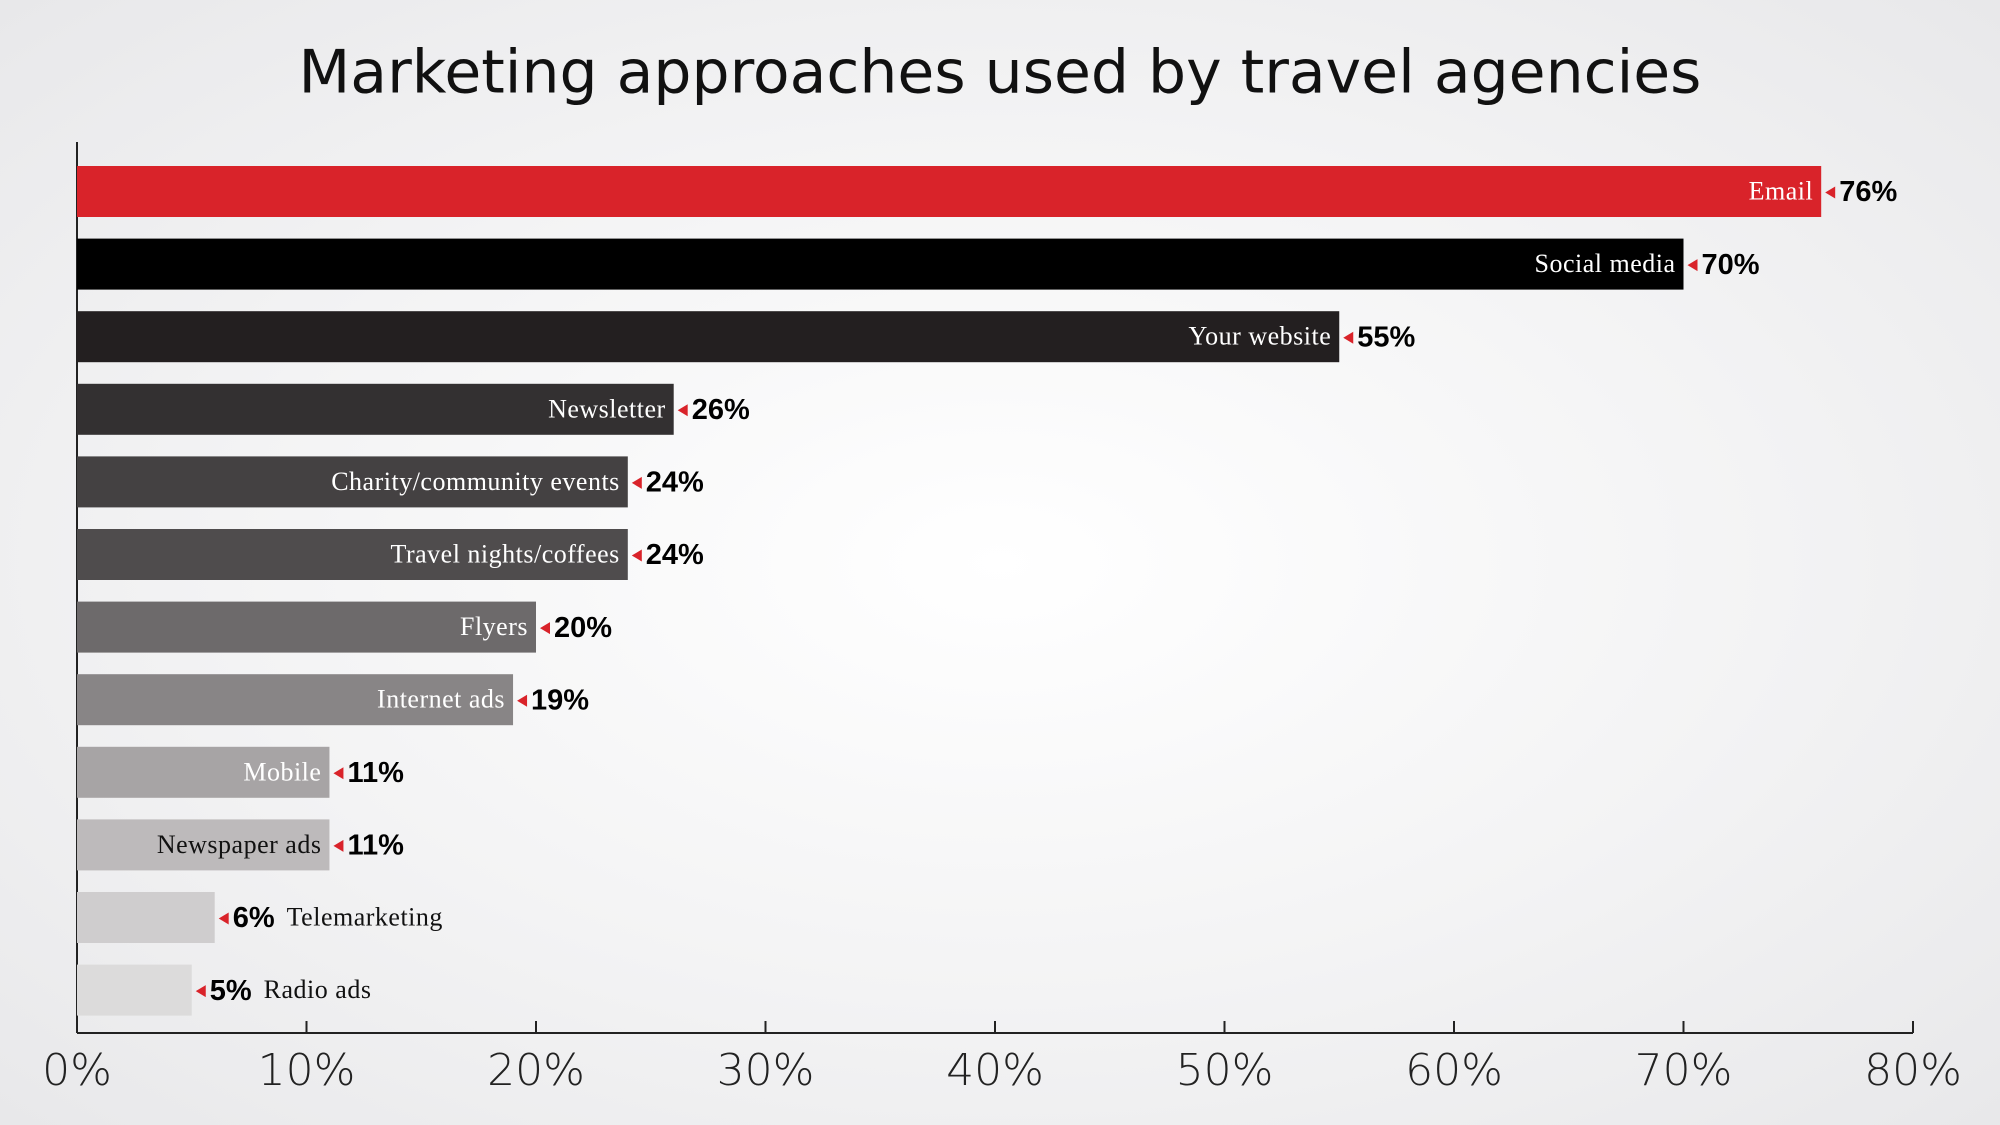 The width and height of the screenshot is (2000, 1125). Describe the element at coordinates (1225, 1070) in the screenshot. I see `x-tick-label: 50%` at that location.